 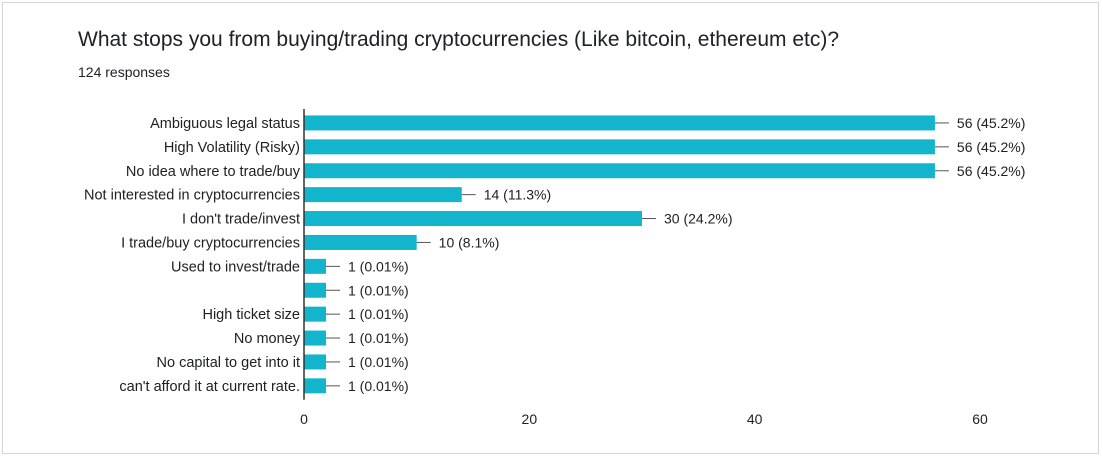 I want to click on category-label: No money, so click(x=267, y=339).